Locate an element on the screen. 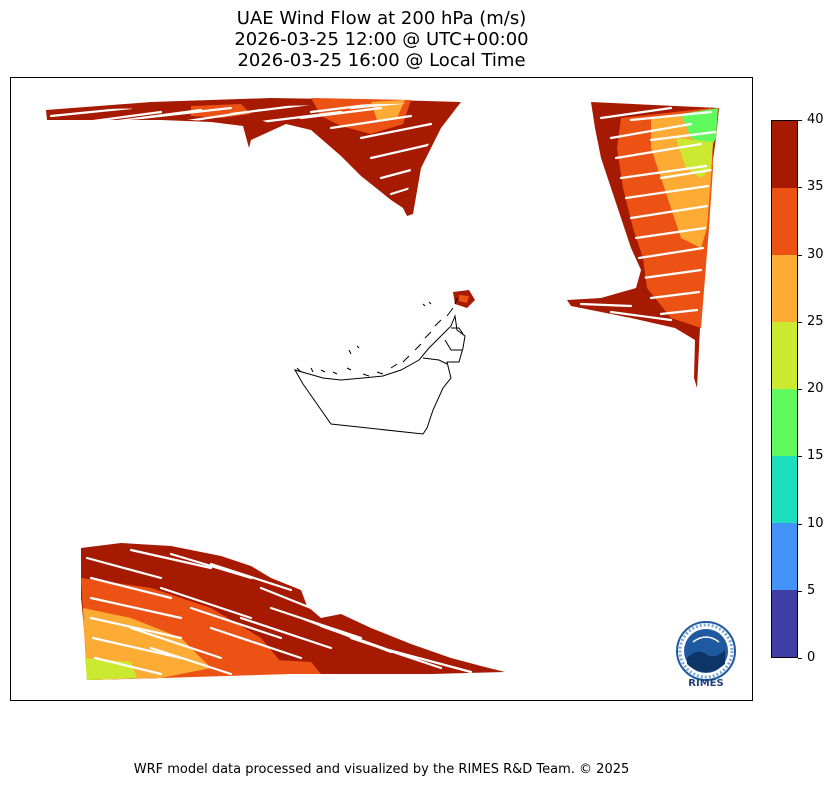 This screenshot has width=835, height=788. title-line-1: UAE Wind Flow at 200 hPa (m/s) is located at coordinates (381, 18).